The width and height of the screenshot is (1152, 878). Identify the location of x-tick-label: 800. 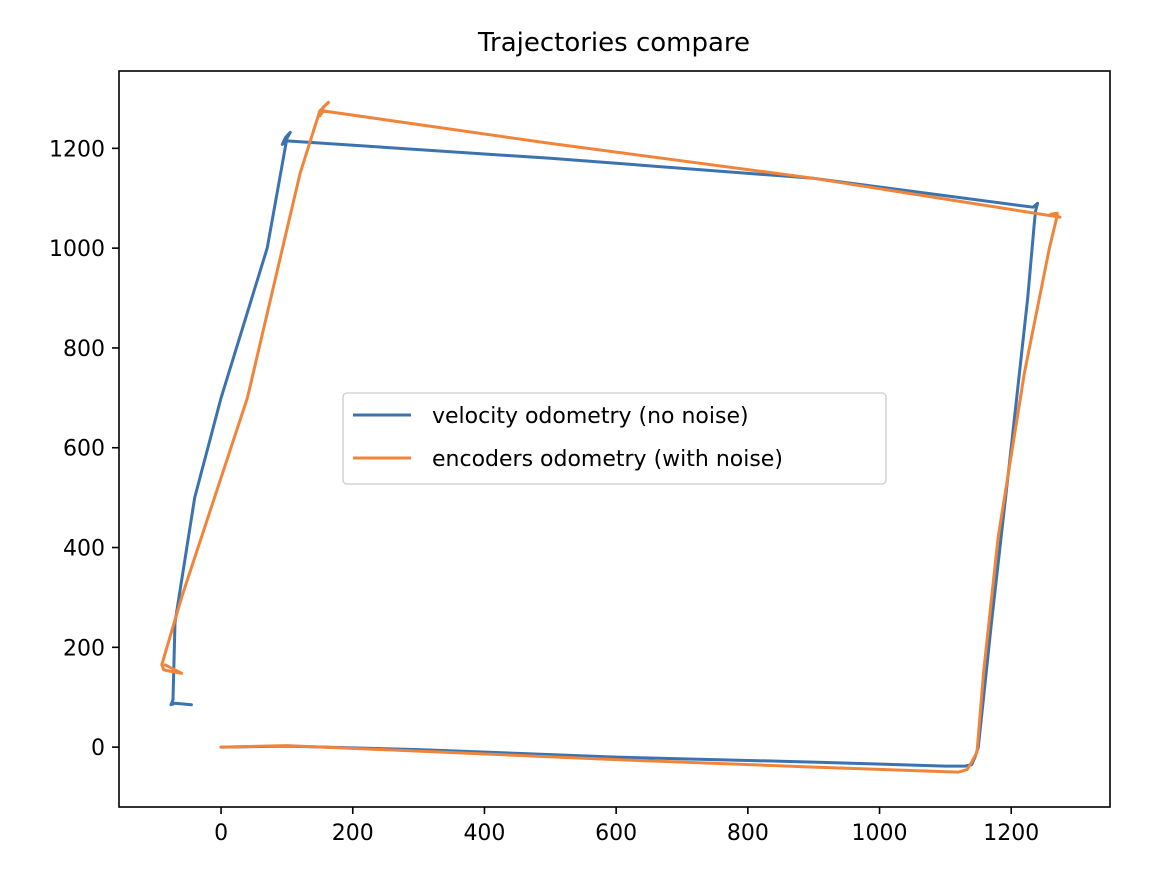
(748, 833).